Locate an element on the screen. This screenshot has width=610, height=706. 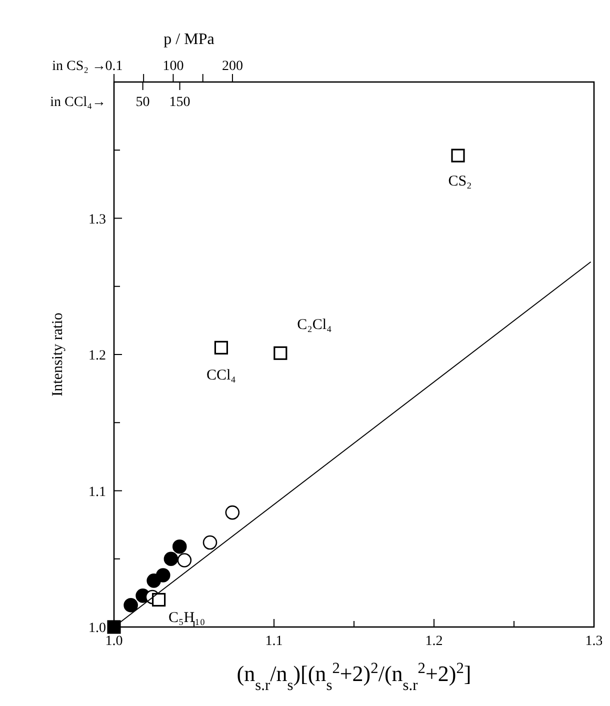
x-tick-label: 1.2 is located at coordinates (434, 641).